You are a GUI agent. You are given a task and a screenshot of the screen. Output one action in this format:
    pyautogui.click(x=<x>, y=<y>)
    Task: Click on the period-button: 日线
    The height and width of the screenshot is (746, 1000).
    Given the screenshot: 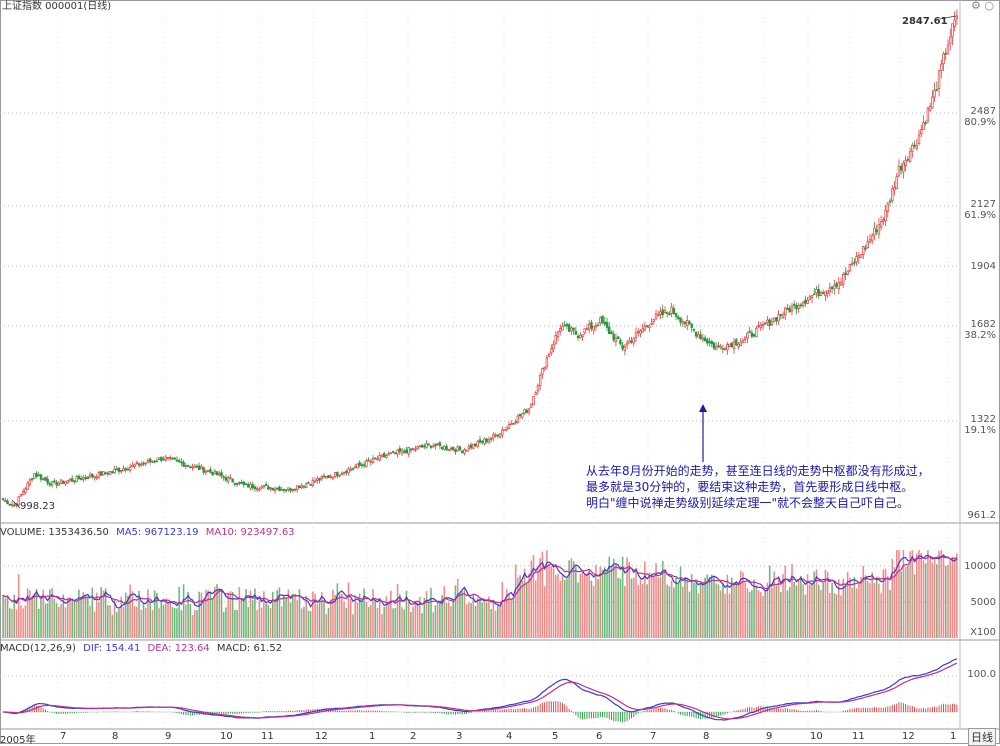 What is the action you would take?
    pyautogui.click(x=982, y=737)
    